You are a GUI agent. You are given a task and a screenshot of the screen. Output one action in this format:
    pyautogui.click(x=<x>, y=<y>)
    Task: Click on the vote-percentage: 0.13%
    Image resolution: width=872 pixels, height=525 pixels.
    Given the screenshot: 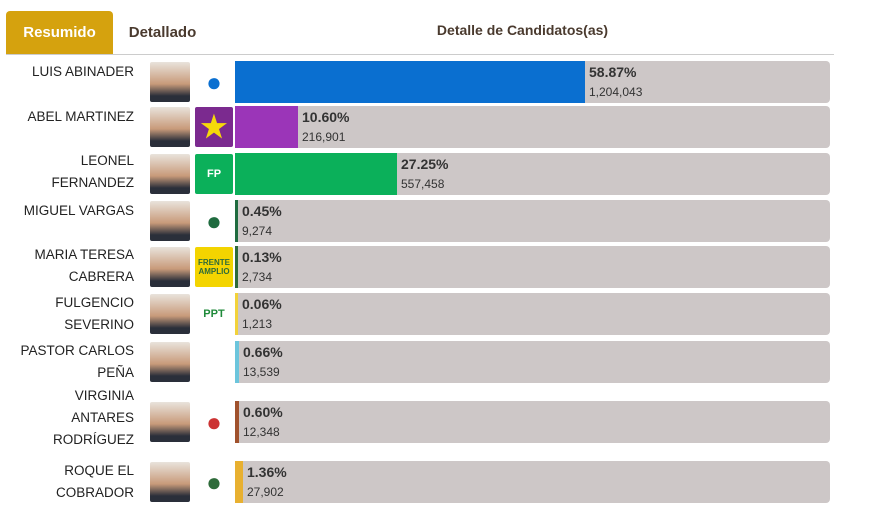 What is the action you would take?
    pyautogui.click(x=262, y=257)
    